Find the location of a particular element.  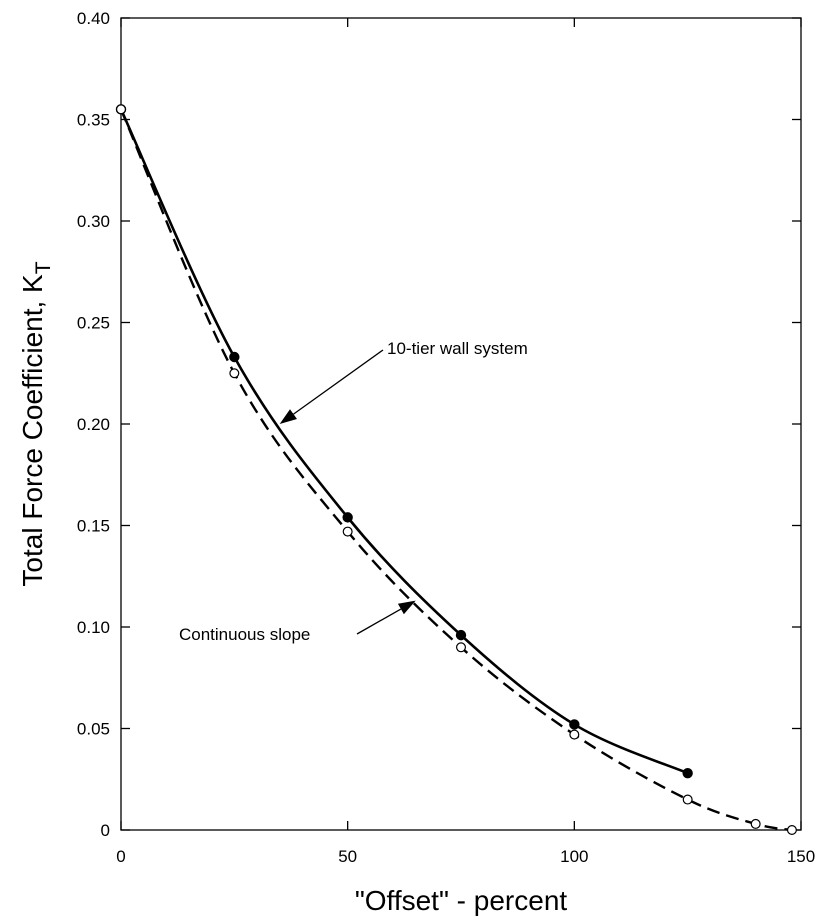

annotation-label-wall-system: 10-tier wall system is located at coordinates (457, 348).